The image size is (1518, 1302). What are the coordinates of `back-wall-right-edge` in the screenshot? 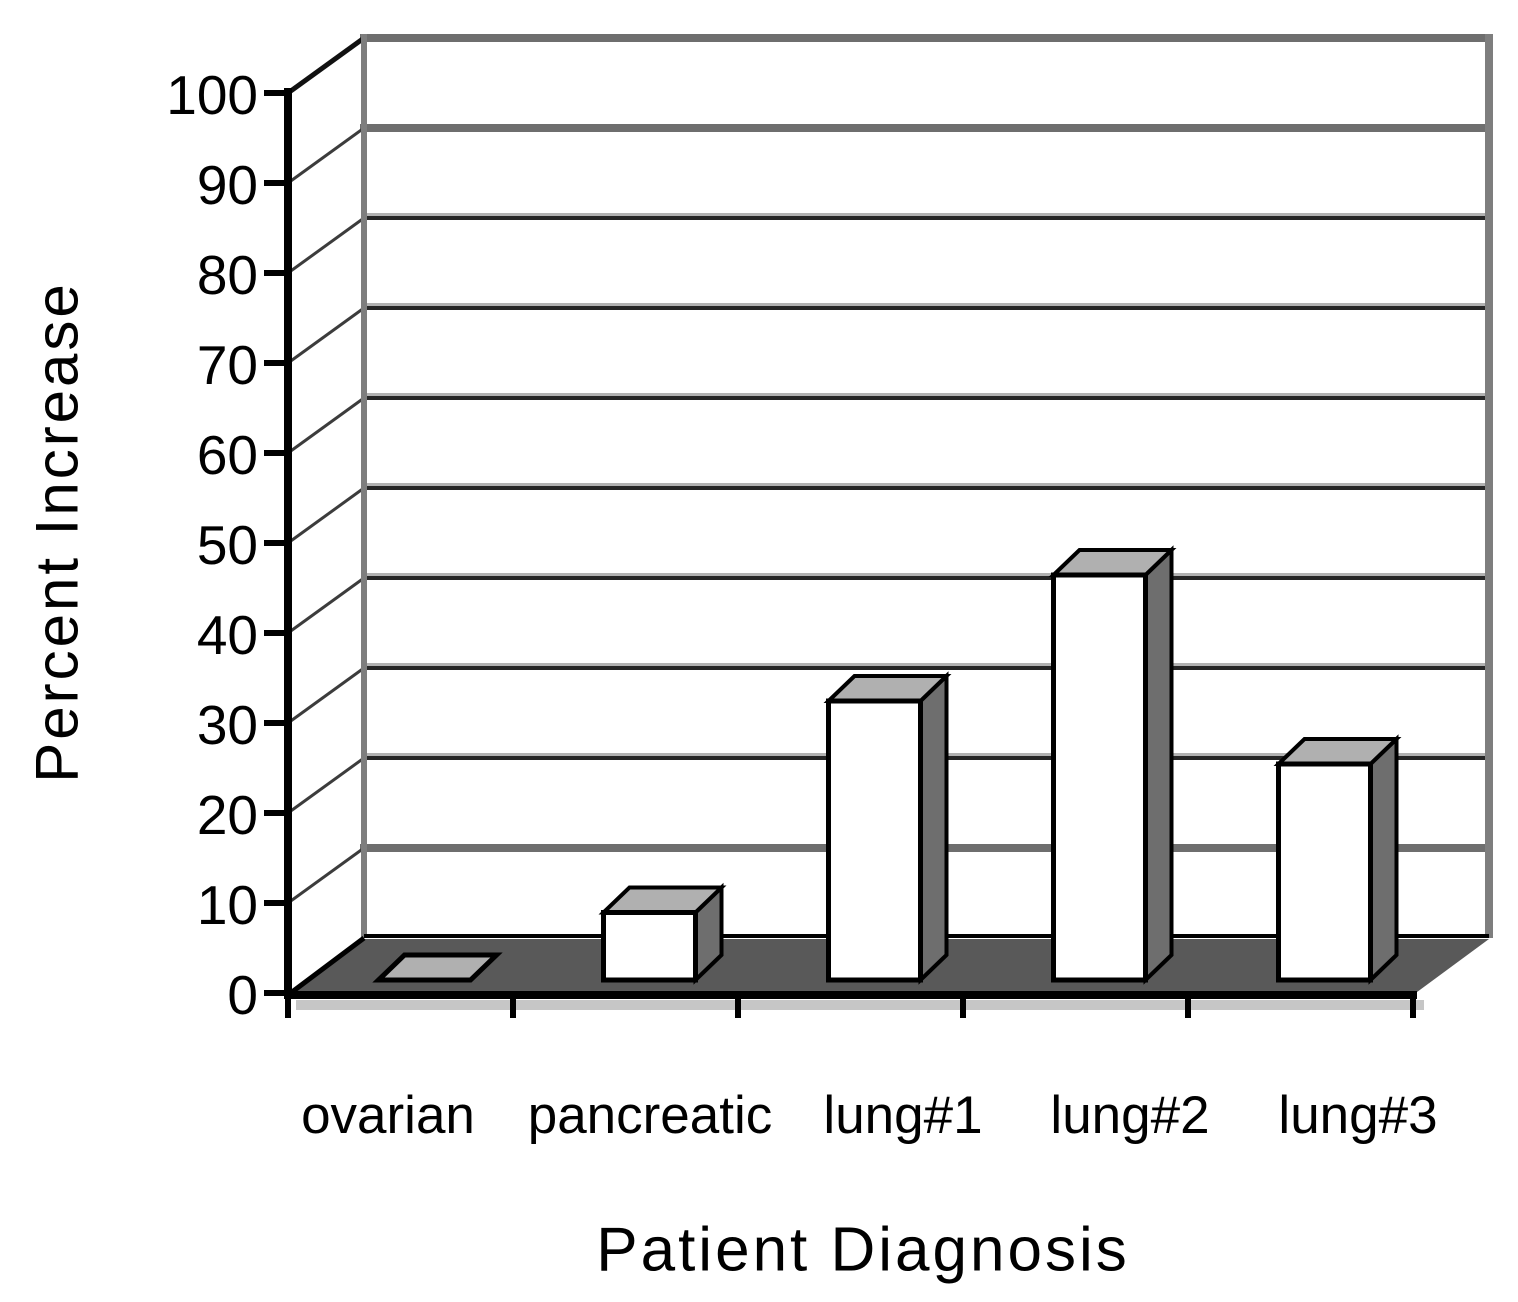 It's located at (1489, 486).